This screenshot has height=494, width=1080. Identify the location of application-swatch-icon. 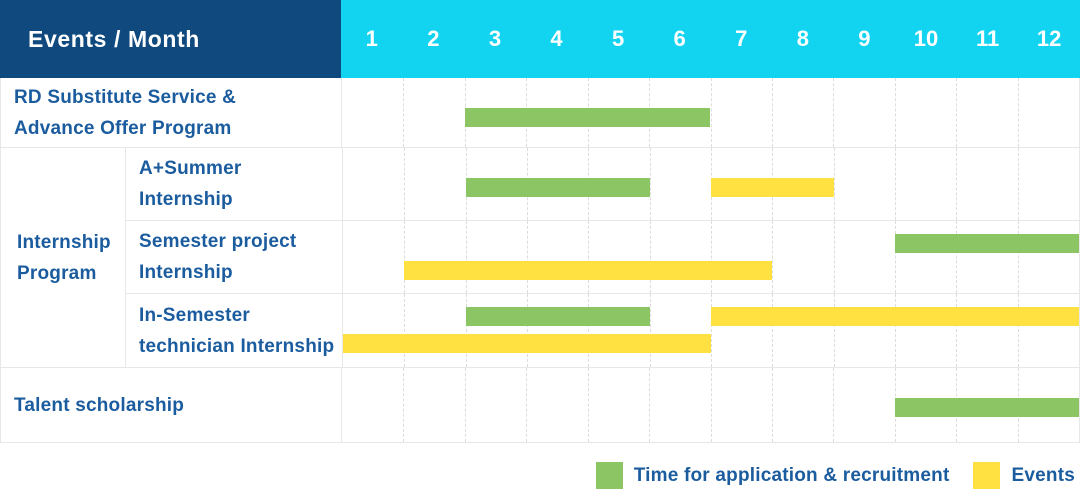
(609, 475).